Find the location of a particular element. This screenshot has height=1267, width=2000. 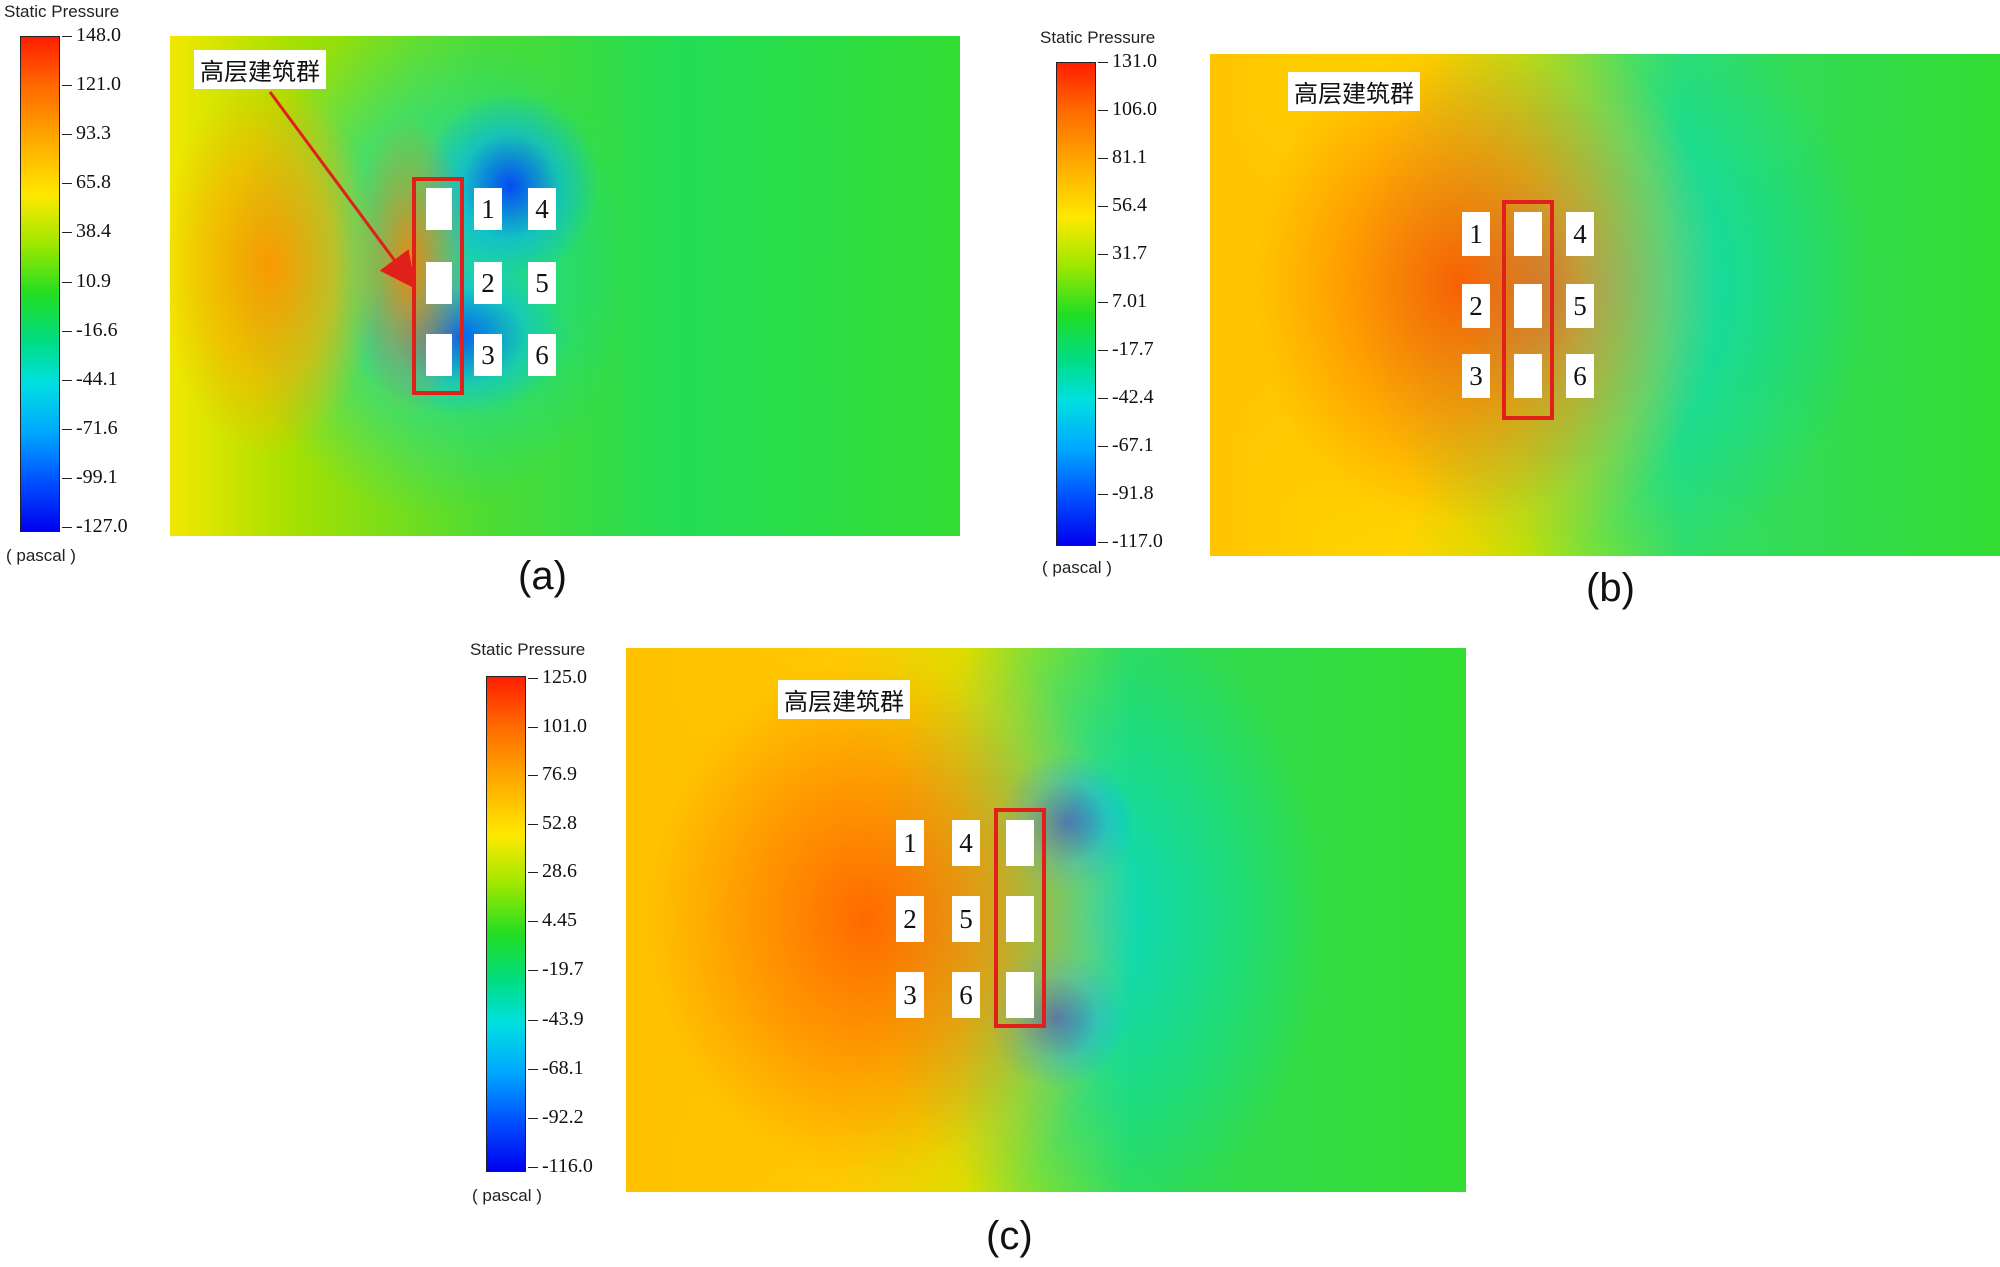

tick-label: 56.4 is located at coordinates (1122, 205).